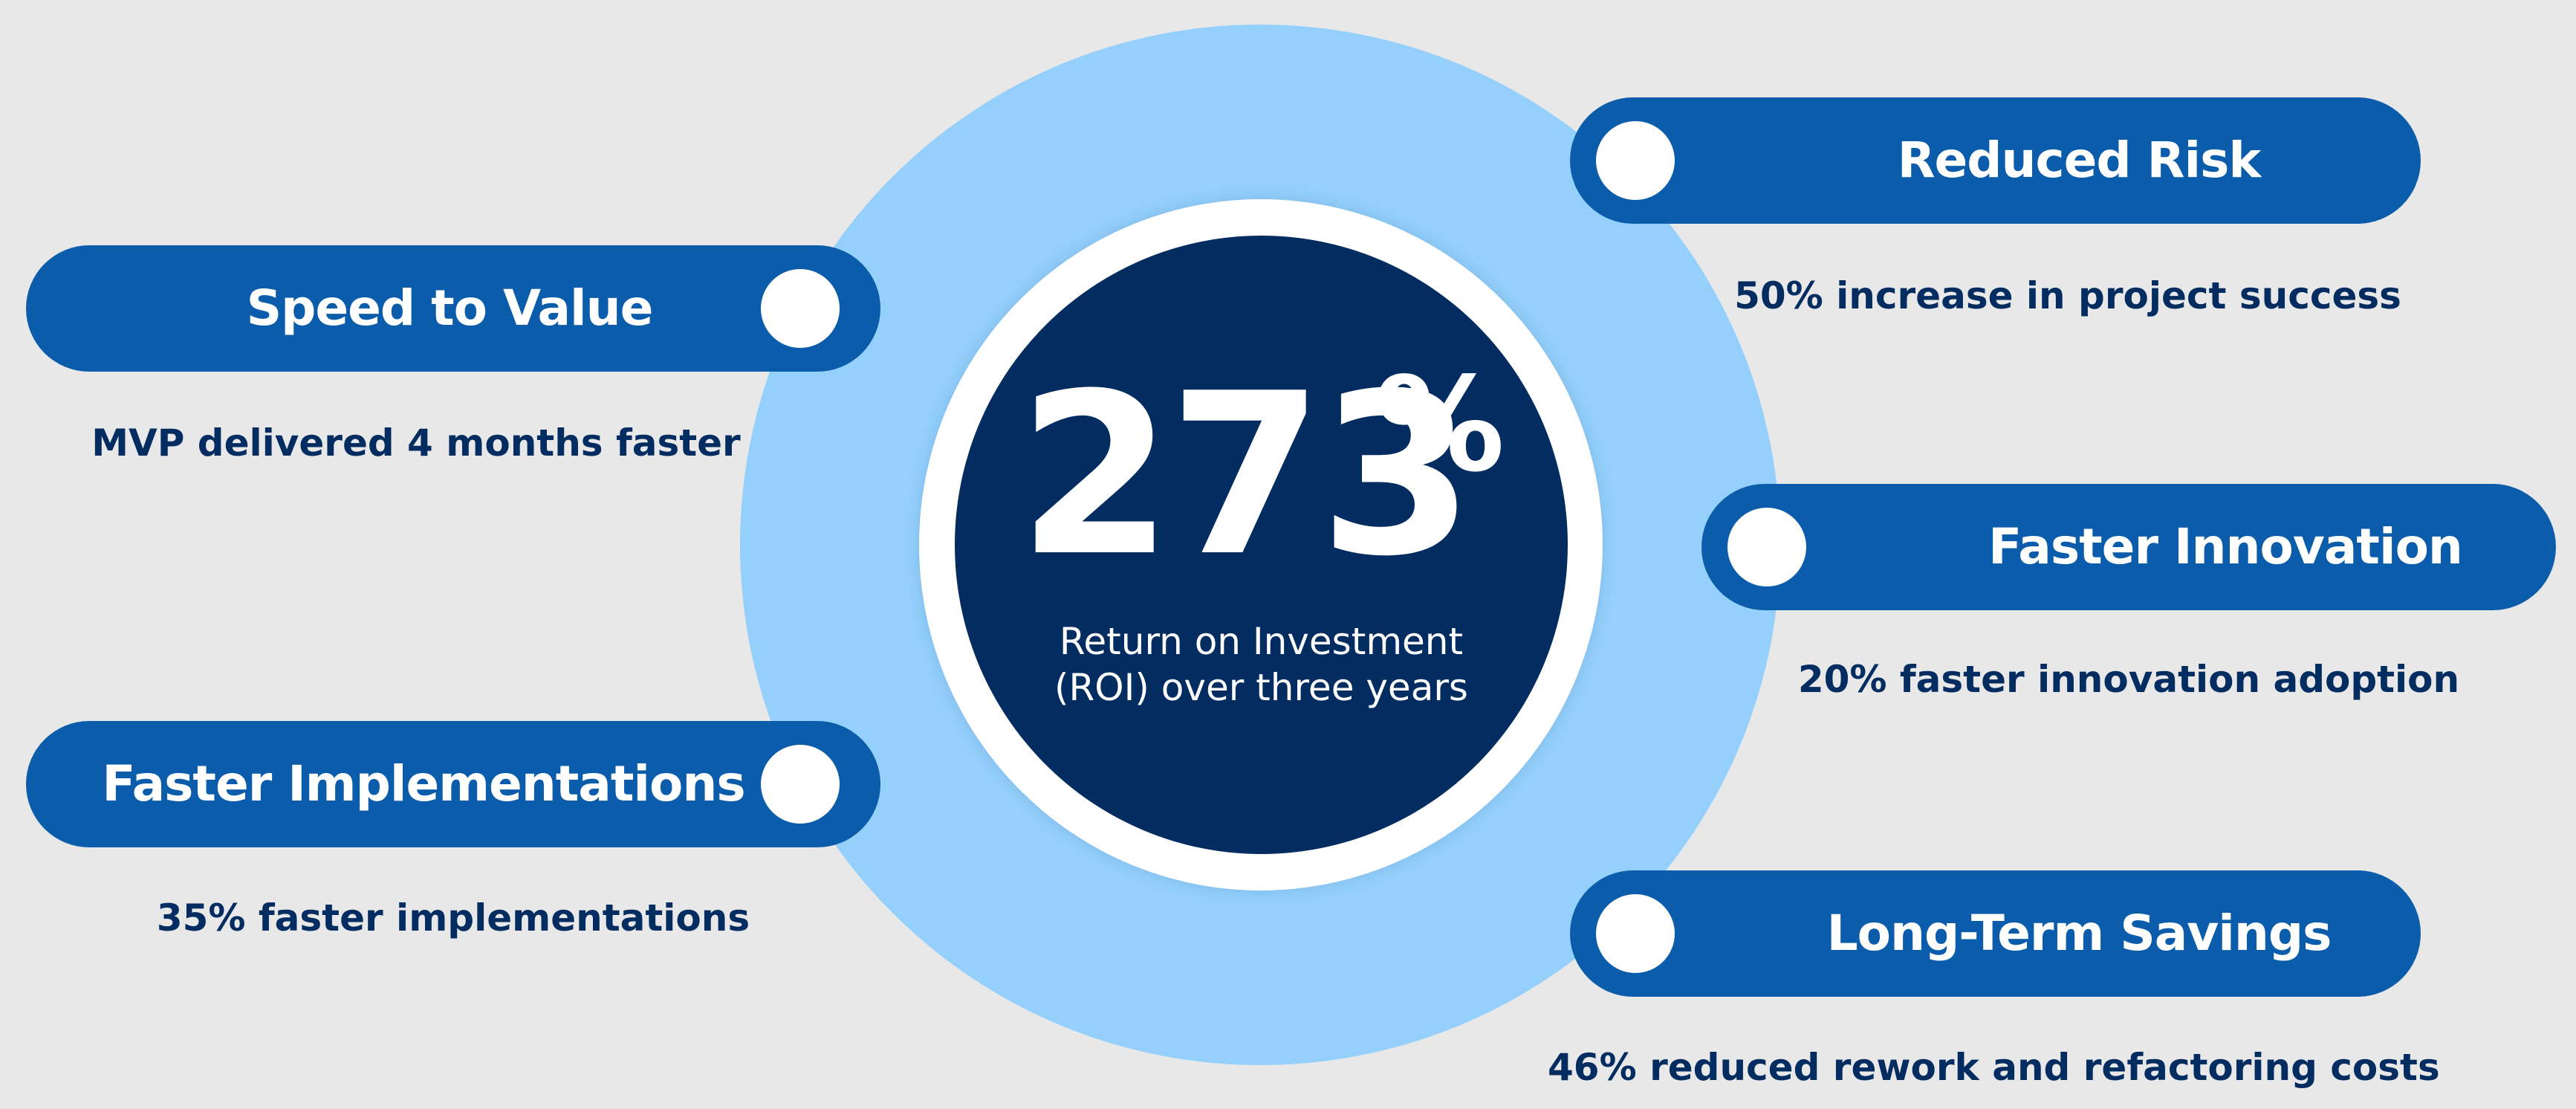 This screenshot has width=2576, height=1109. What do you see at coordinates (423, 783) in the screenshot?
I see `benefit-title: Faster Implementations` at bounding box center [423, 783].